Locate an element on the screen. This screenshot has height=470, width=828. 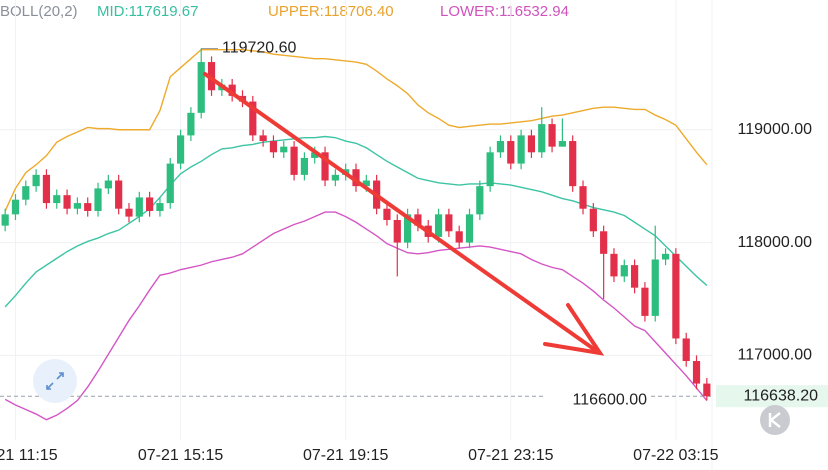
price-label-bg is located at coordinates (597, 400).